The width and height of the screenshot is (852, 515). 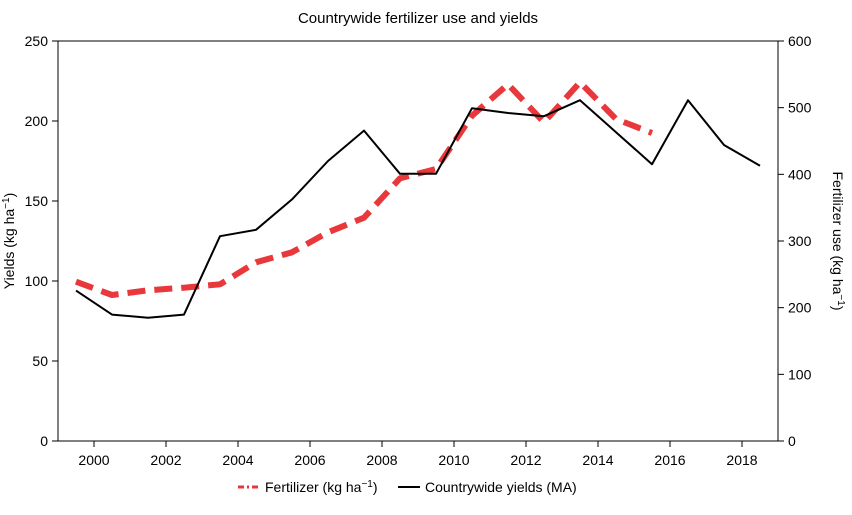 I want to click on left-y-tick-label: 100, so click(x=37, y=281).